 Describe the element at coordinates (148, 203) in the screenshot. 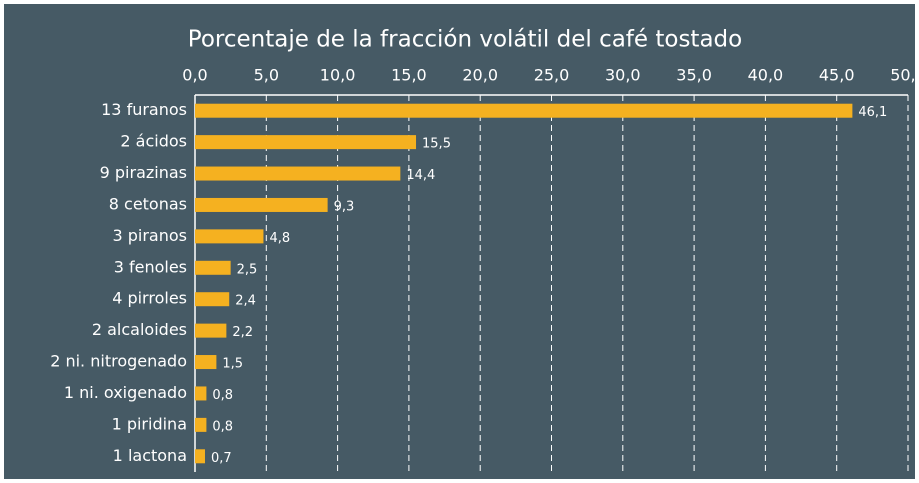

I see `y-tick-label: 8 cetonas` at that location.